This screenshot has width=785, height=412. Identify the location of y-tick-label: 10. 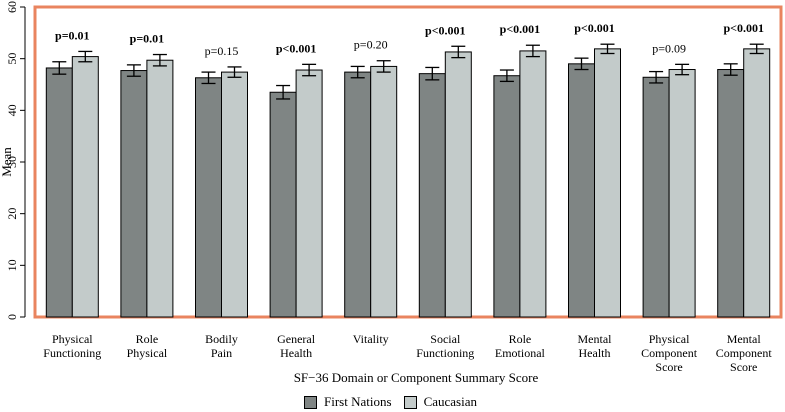
(12, 265).